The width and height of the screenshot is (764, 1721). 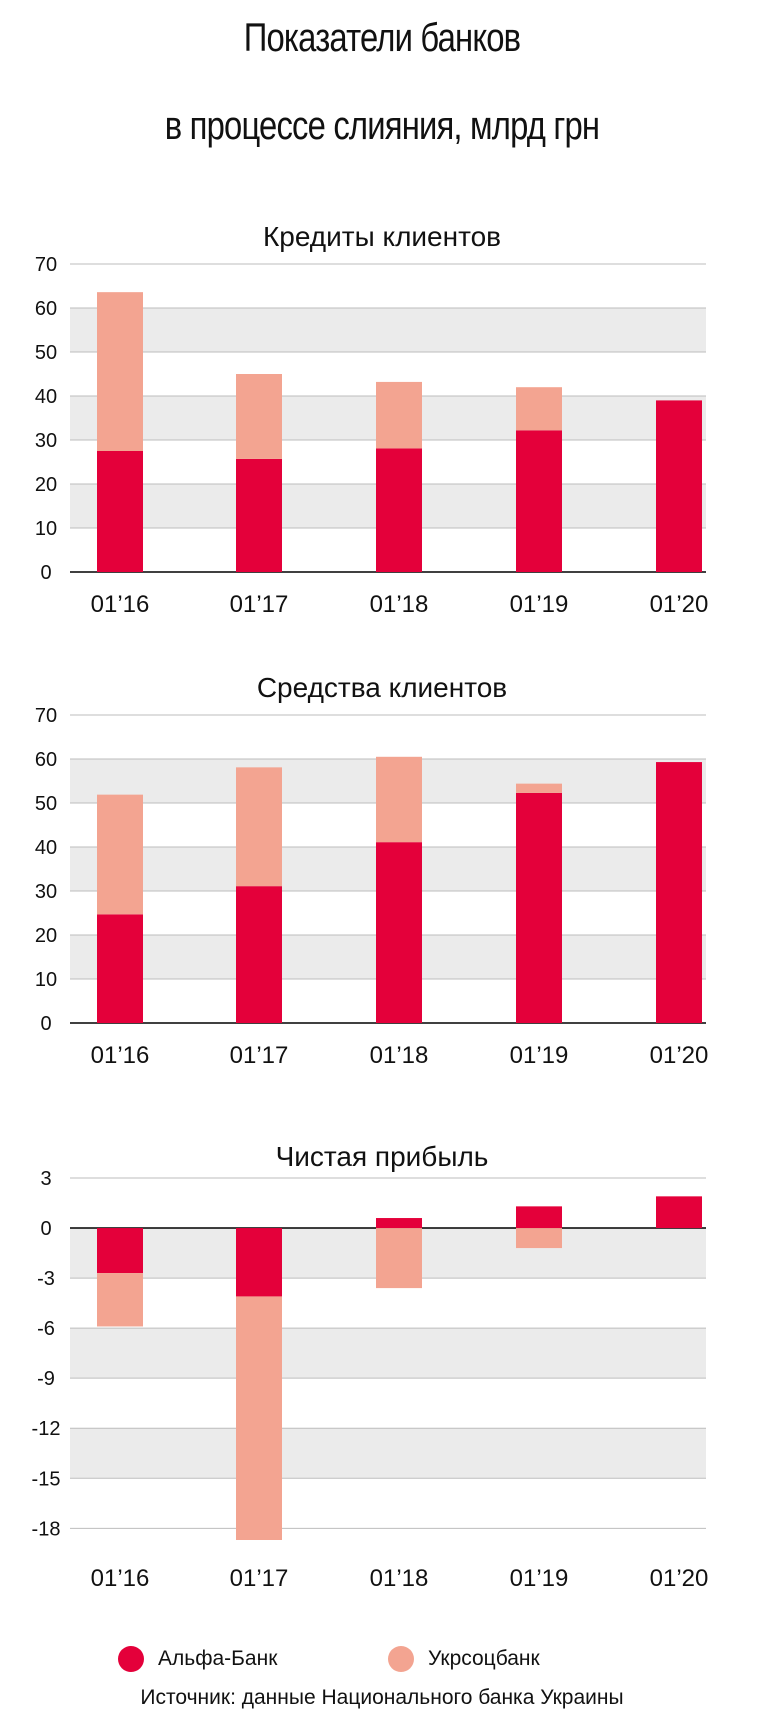 I want to click on chart-2-ytick-label: 40, so click(x=46, y=848).